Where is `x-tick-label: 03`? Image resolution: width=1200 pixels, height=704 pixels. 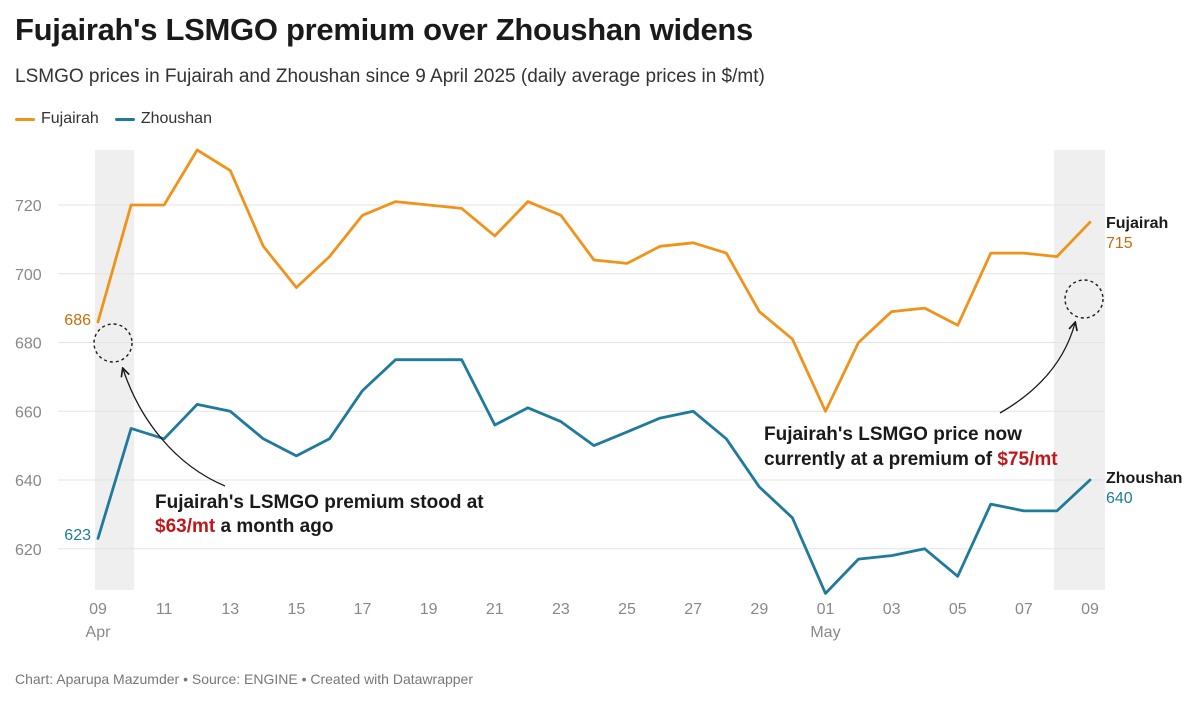
x-tick-label: 03 is located at coordinates (892, 609).